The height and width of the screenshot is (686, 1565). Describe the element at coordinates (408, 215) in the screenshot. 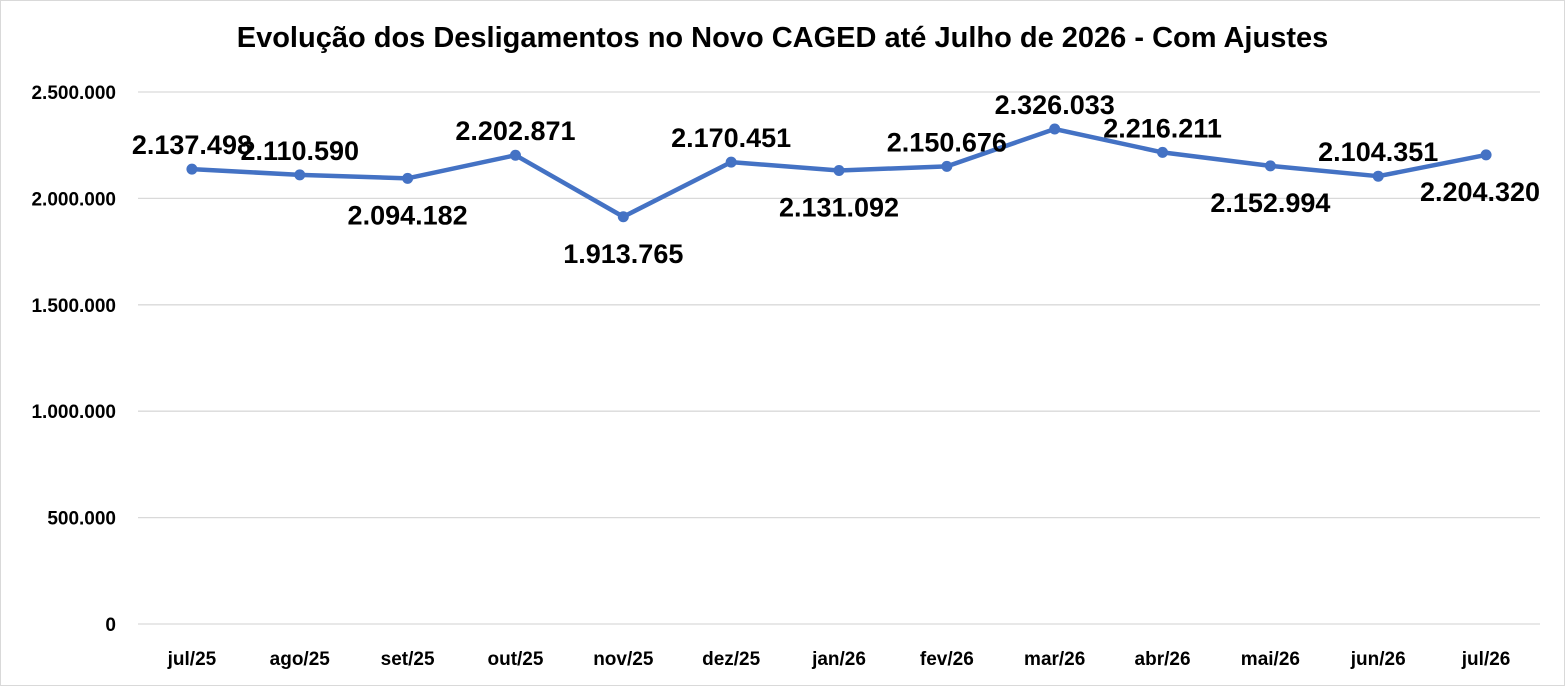

I see `data-label: 2.094.182` at that location.